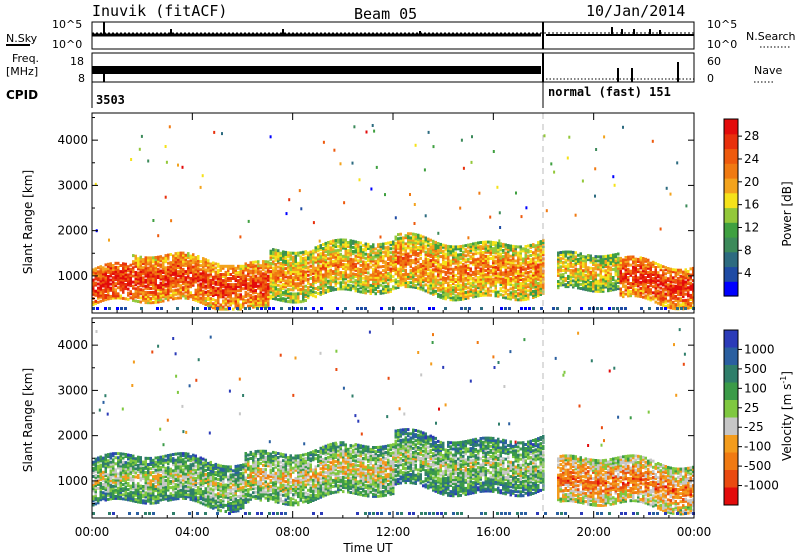 Image resolution: width=800 pixels, height=554 pixels. What do you see at coordinates (93, 464) in the screenshot?
I see `velocity-cell` at bounding box center [93, 464].